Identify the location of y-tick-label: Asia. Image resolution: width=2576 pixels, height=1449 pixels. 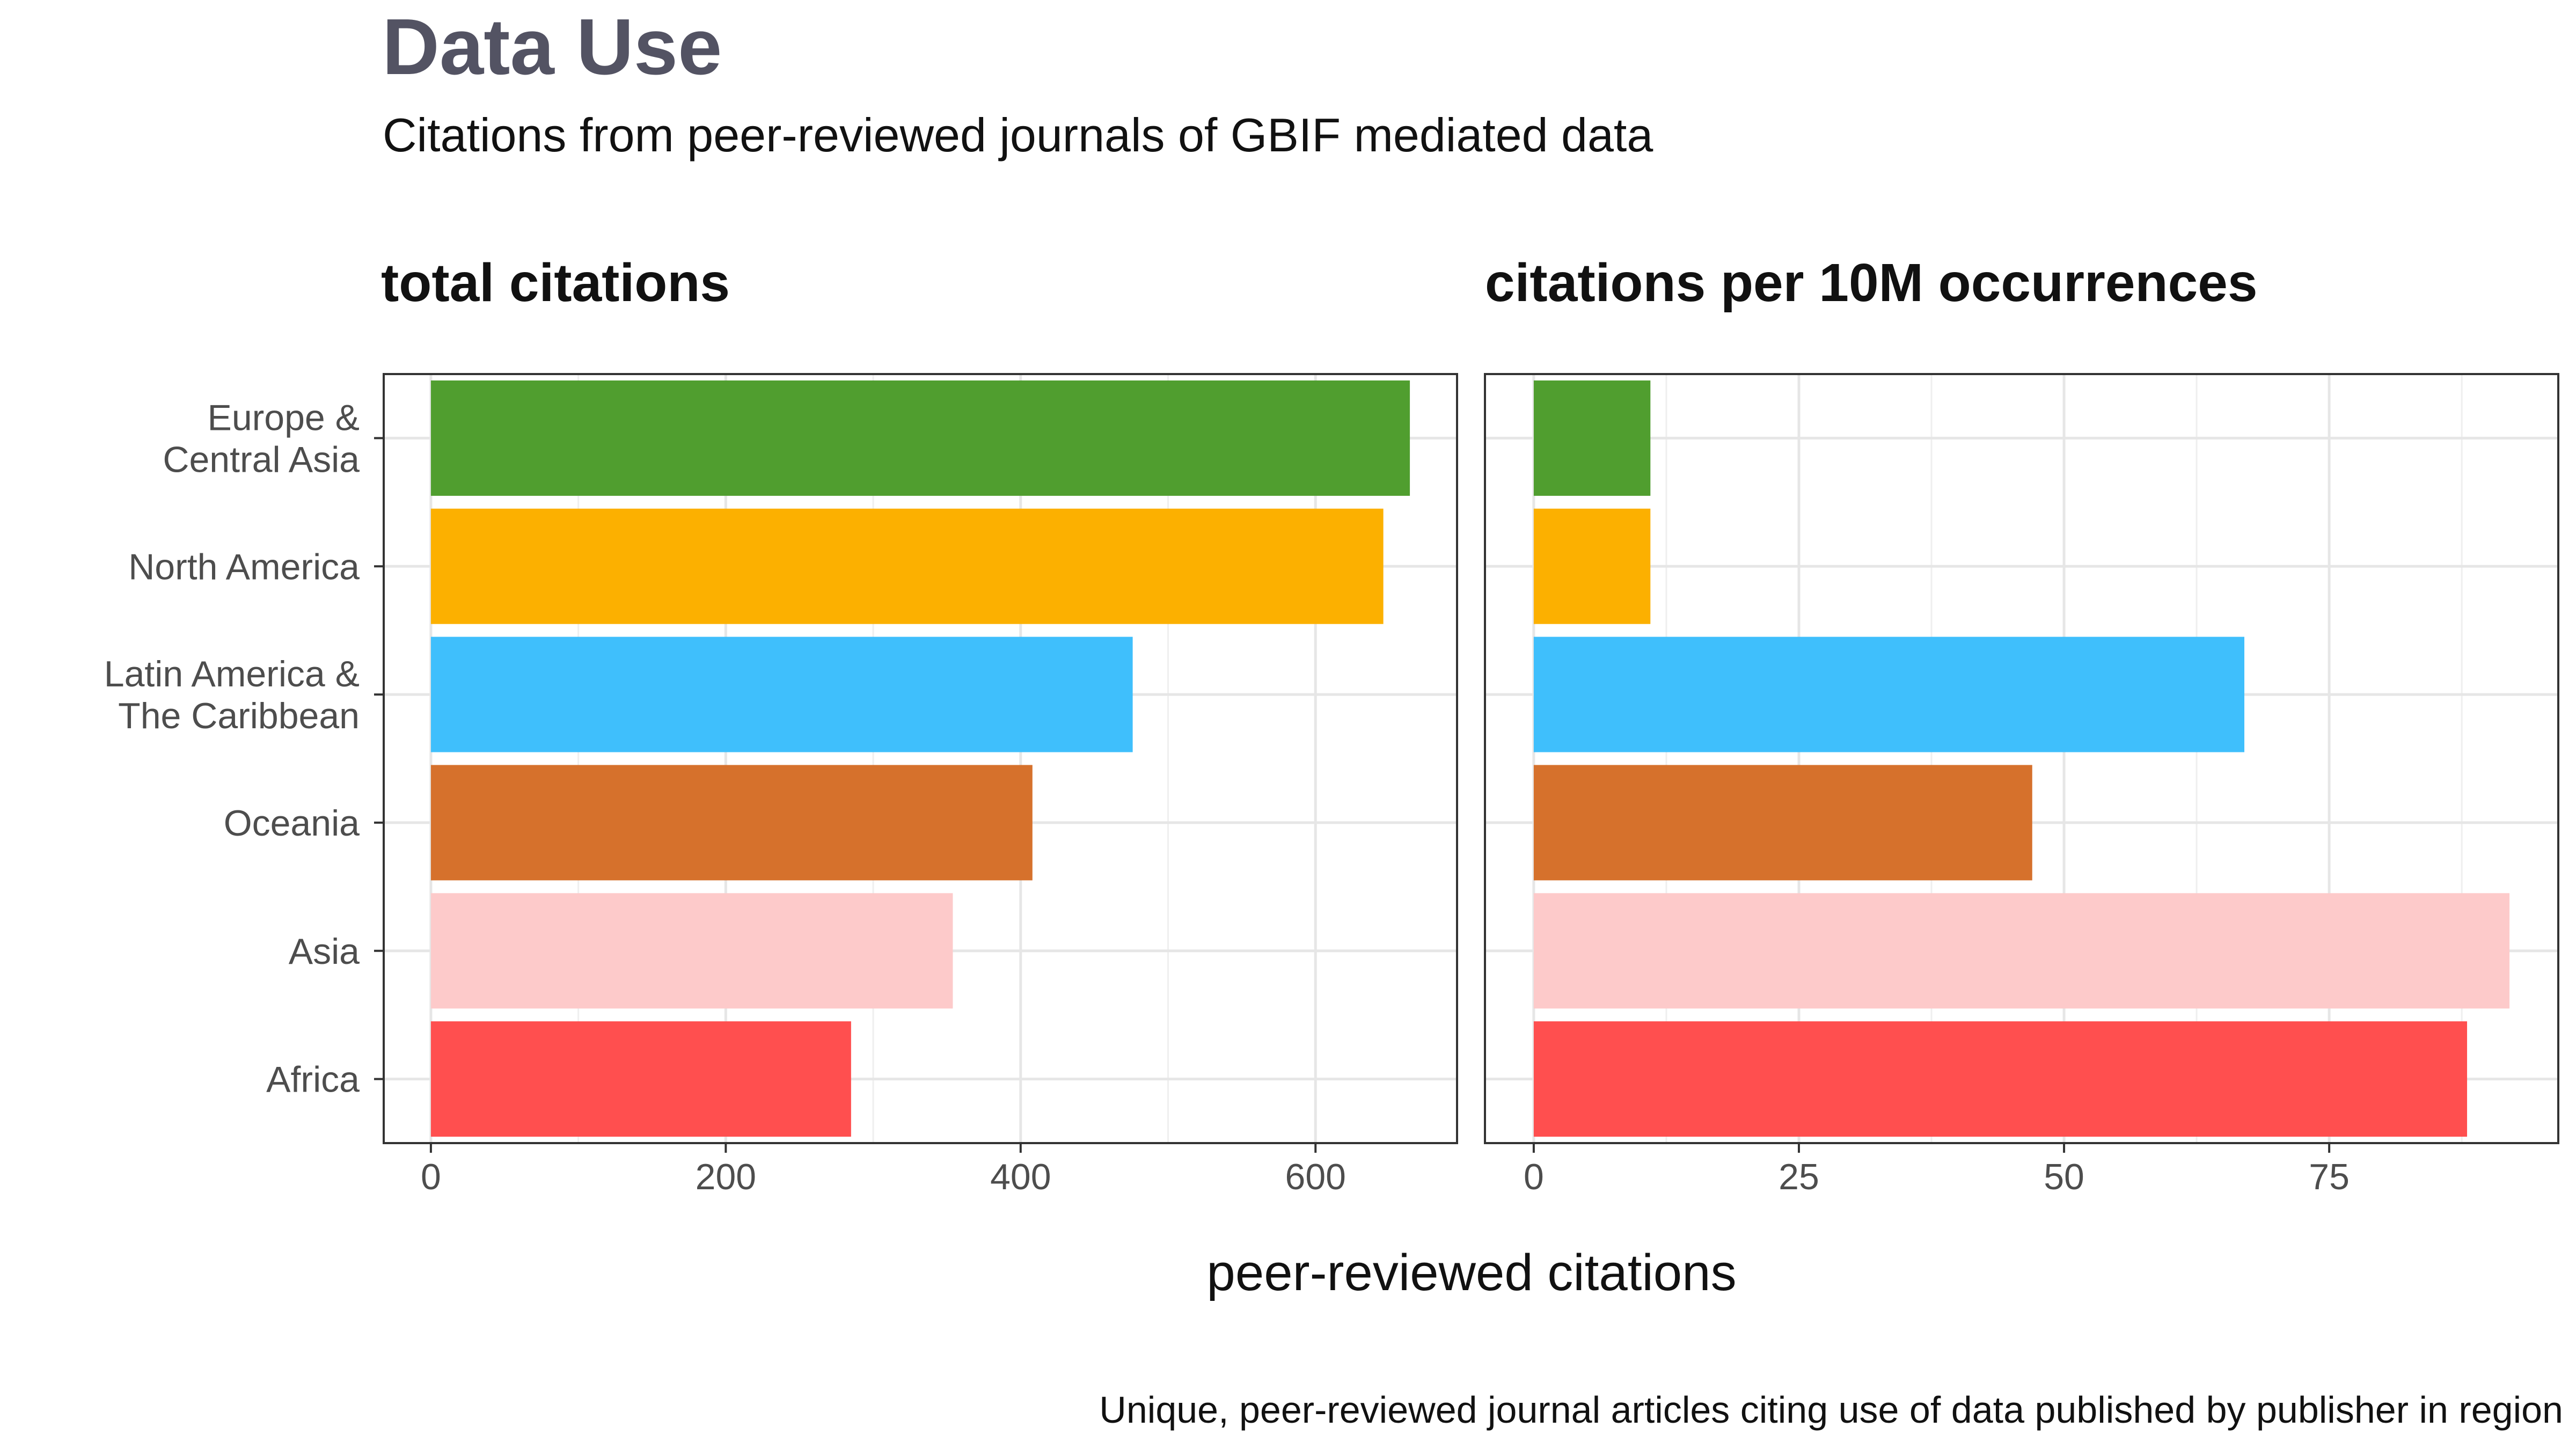
(324, 951).